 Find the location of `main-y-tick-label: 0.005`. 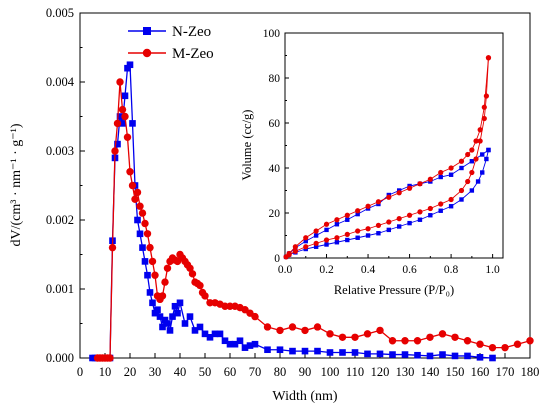

main-y-tick-label: 0.005 is located at coordinates (60, 13).